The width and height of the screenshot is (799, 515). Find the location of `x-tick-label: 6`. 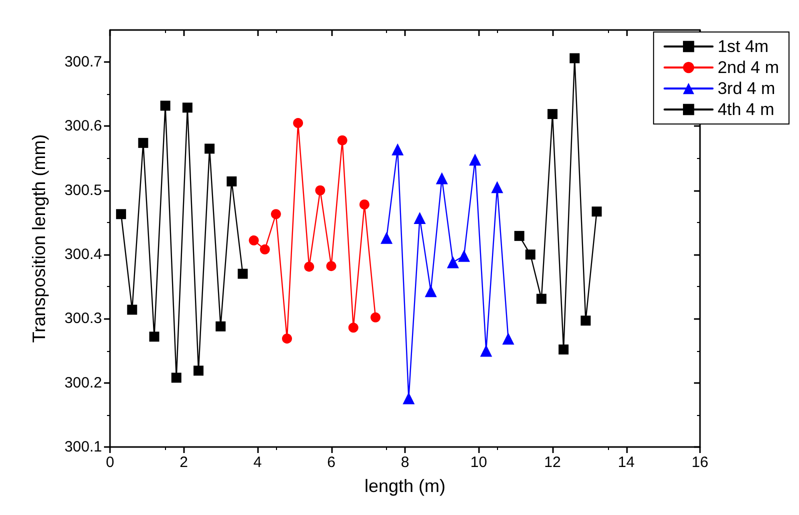

x-tick-label: 6 is located at coordinates (331, 462).